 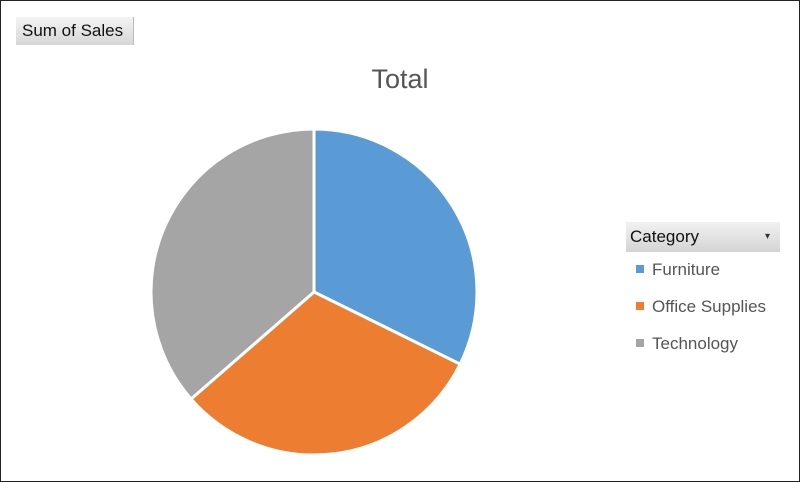 I want to click on legend-label: Furniture, so click(x=686, y=269).